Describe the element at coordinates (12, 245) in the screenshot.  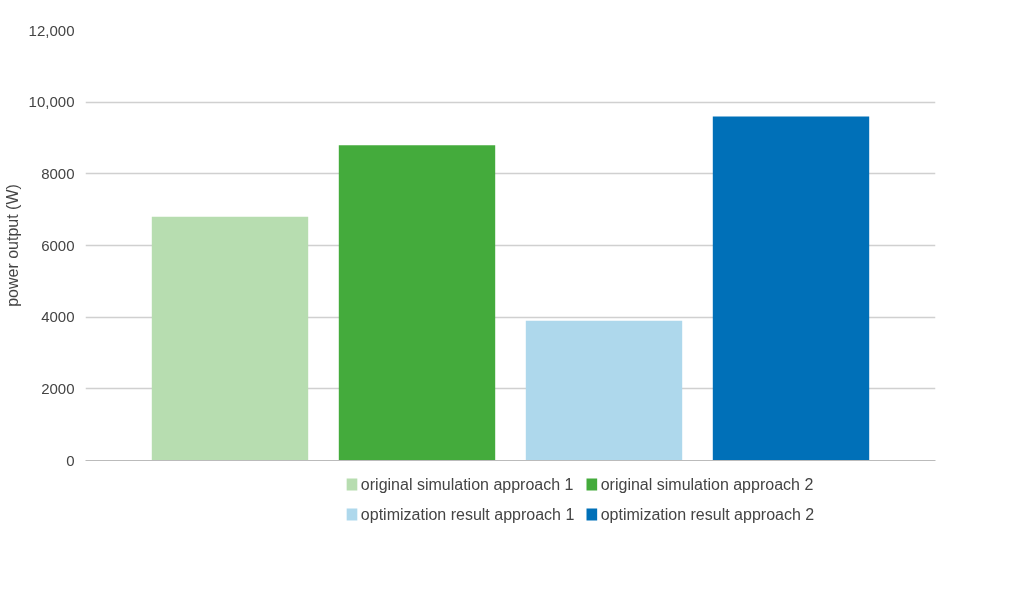
I see `y-axis-title: power output (W)` at that location.